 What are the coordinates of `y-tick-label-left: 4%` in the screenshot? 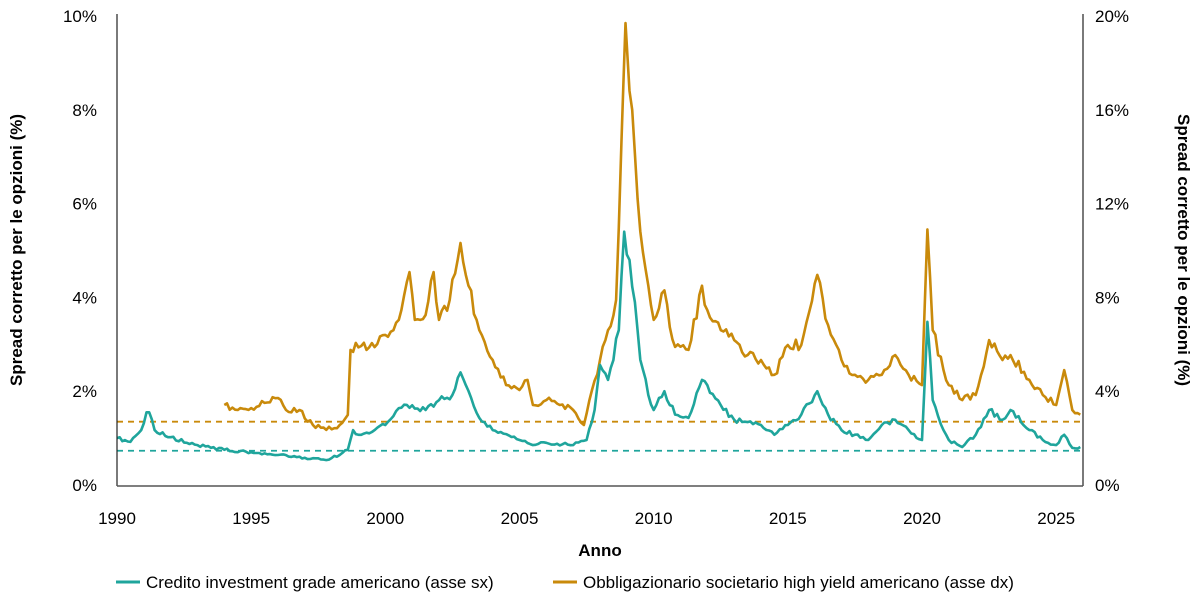 It's located at (84, 297).